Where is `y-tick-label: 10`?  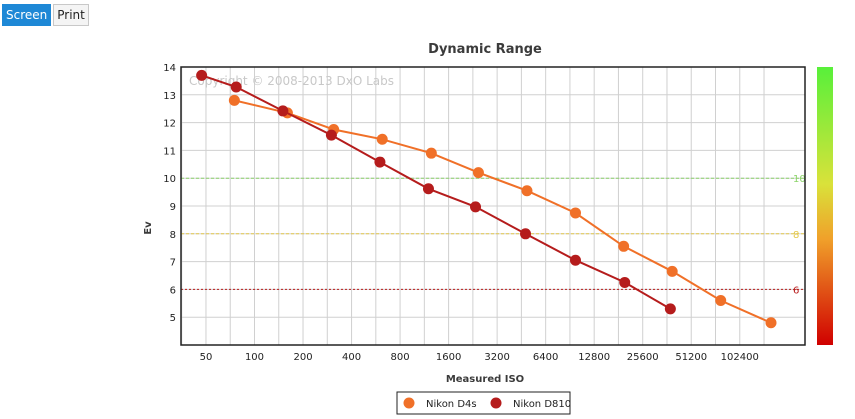 y-tick-label: 10 is located at coordinates (169, 179).